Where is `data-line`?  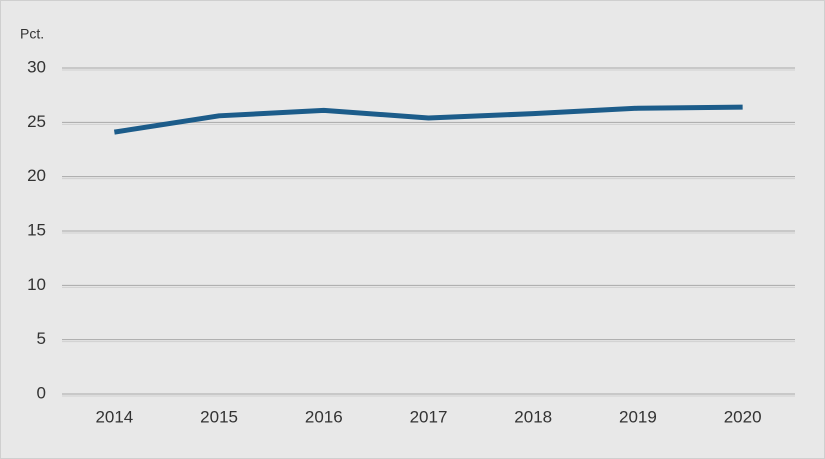
data-line is located at coordinates (428, 119).